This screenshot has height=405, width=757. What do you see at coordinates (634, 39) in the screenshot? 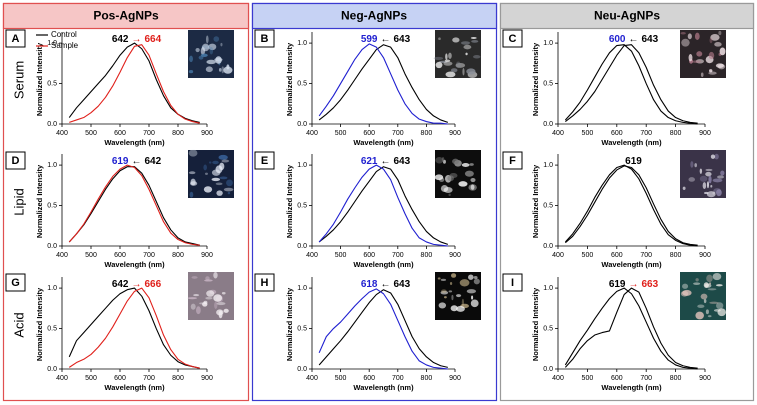
I see `peak-annotation: 600 ← 643` at bounding box center [634, 39].